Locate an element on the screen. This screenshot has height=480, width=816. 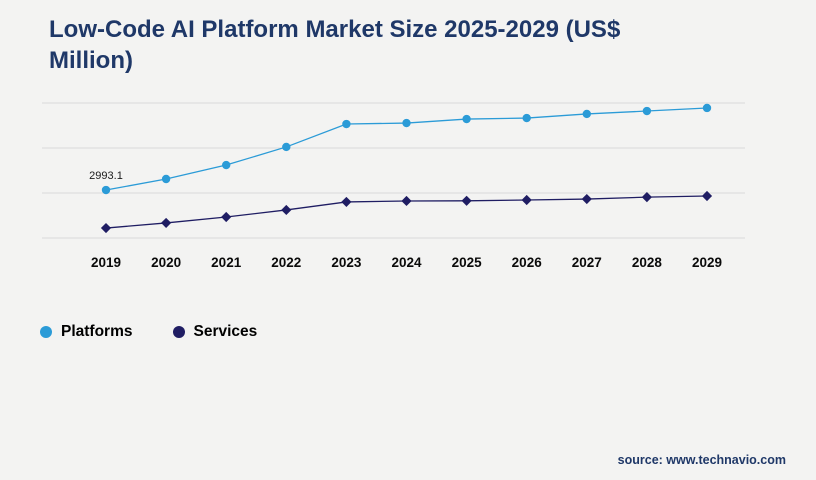
series-platforms is located at coordinates (406, 149).